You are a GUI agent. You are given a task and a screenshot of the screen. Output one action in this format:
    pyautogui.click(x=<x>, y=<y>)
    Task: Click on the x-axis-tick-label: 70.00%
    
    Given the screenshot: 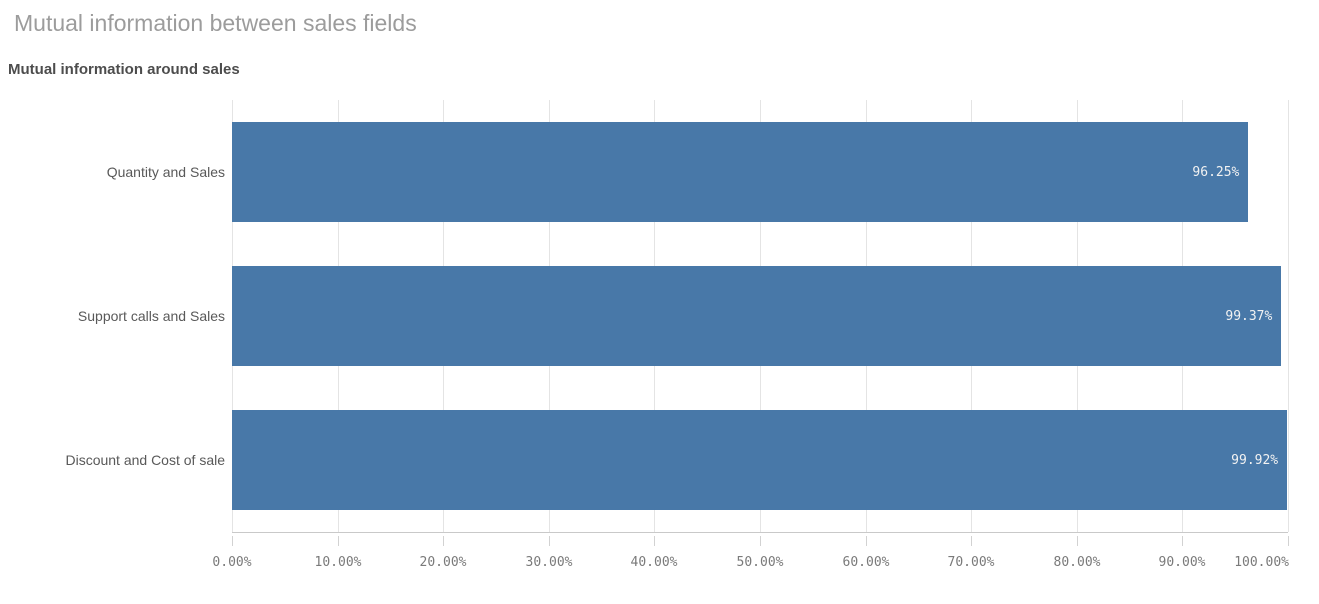 What is the action you would take?
    pyautogui.click(x=971, y=562)
    